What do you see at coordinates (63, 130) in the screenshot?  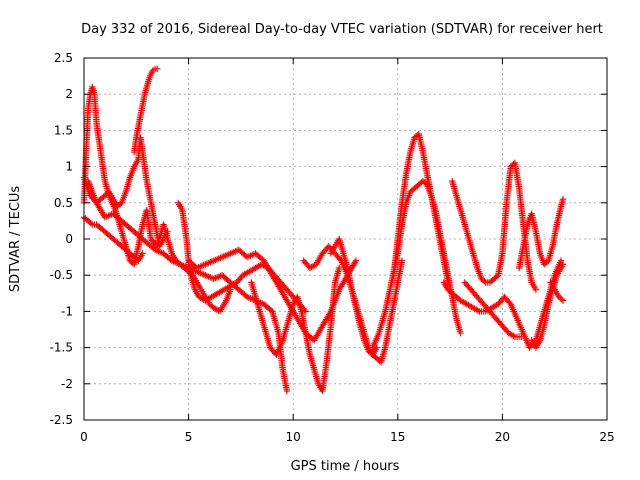 I see `y-tick-label: 1.5` at bounding box center [63, 130].